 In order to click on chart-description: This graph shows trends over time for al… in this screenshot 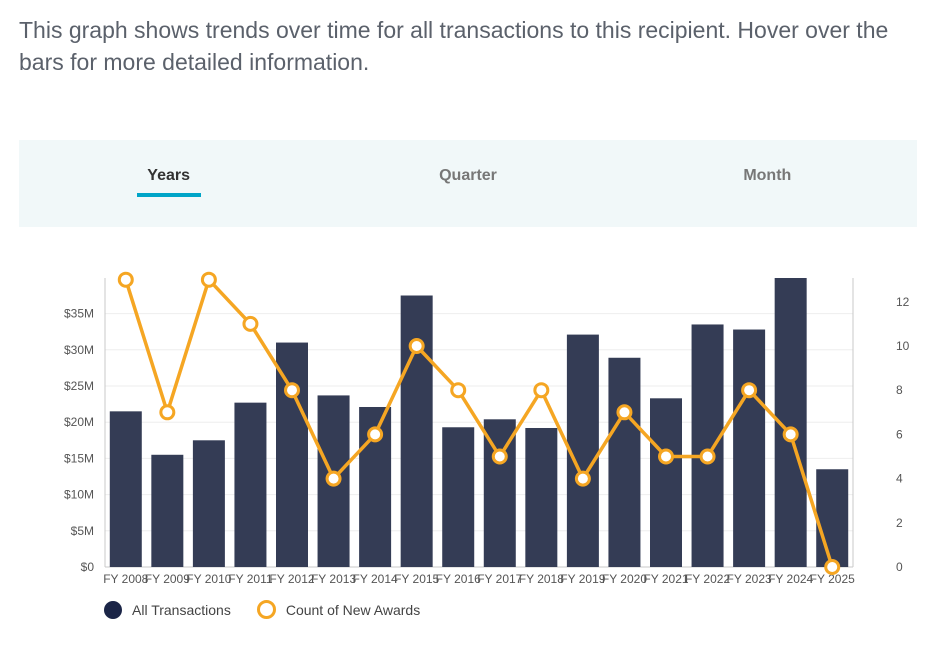, I will do `click(454, 46)`.